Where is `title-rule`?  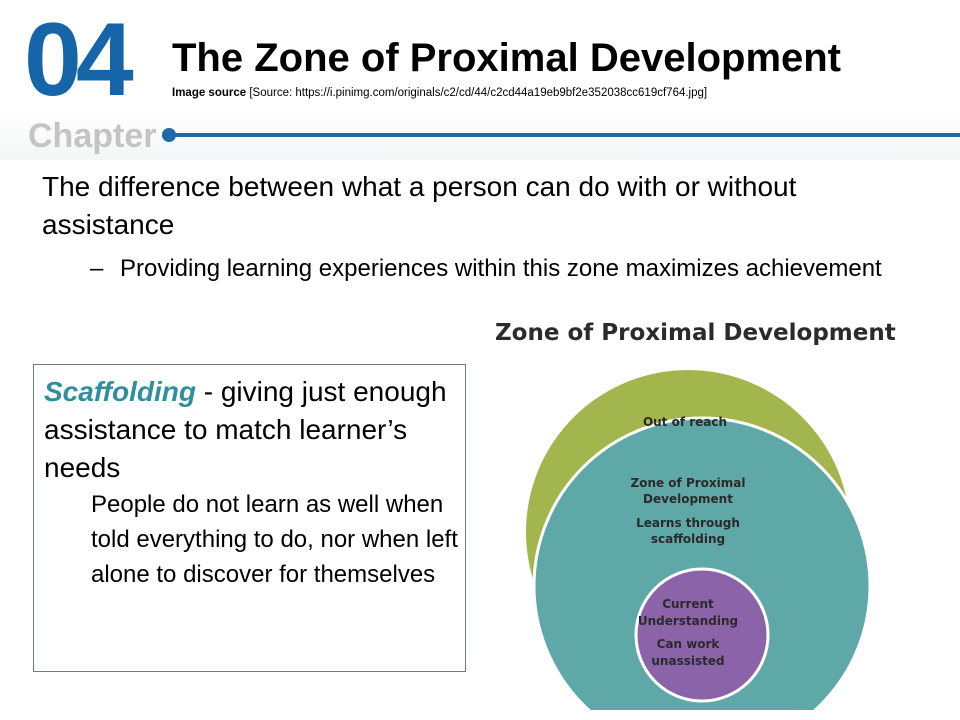
title-rule is located at coordinates (564, 135).